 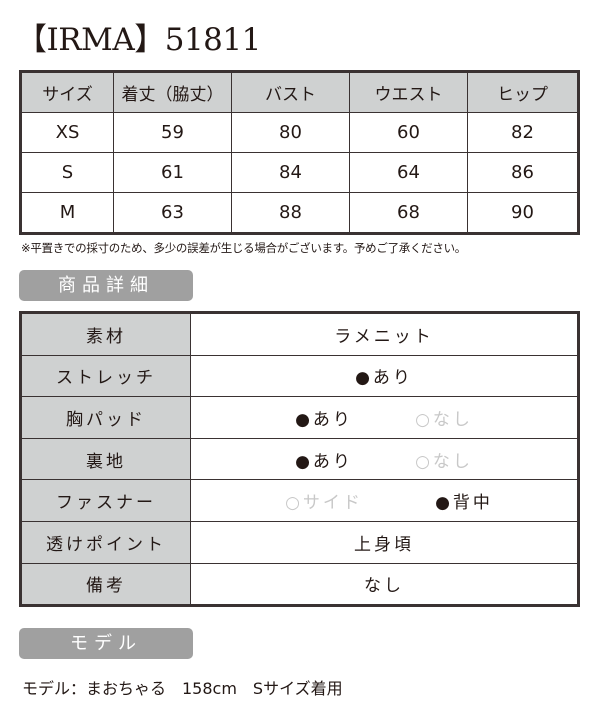 I want to click on cell: 84, so click(x=290, y=172).